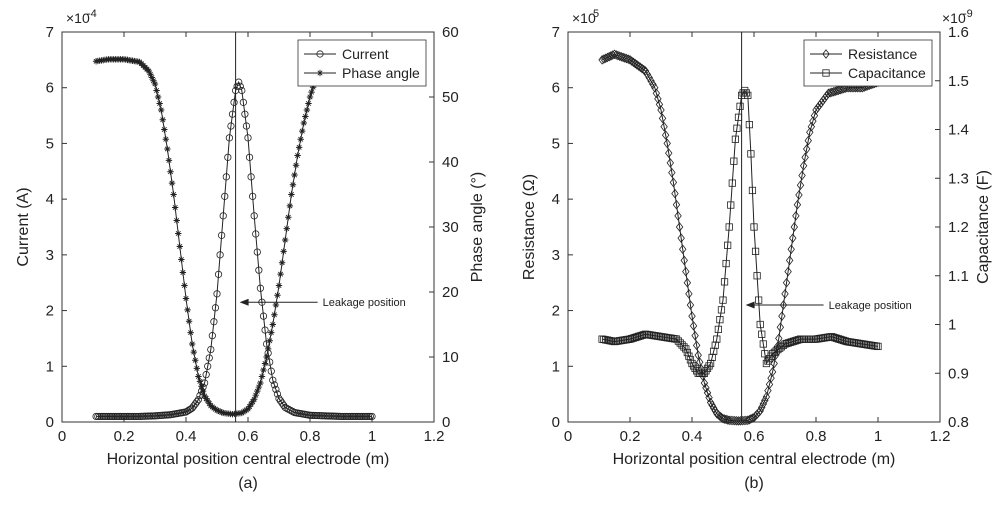 This screenshot has width=1002, height=521. What do you see at coordinates (50, 366) in the screenshot?
I see `y-left-tick-label: 1` at bounding box center [50, 366].